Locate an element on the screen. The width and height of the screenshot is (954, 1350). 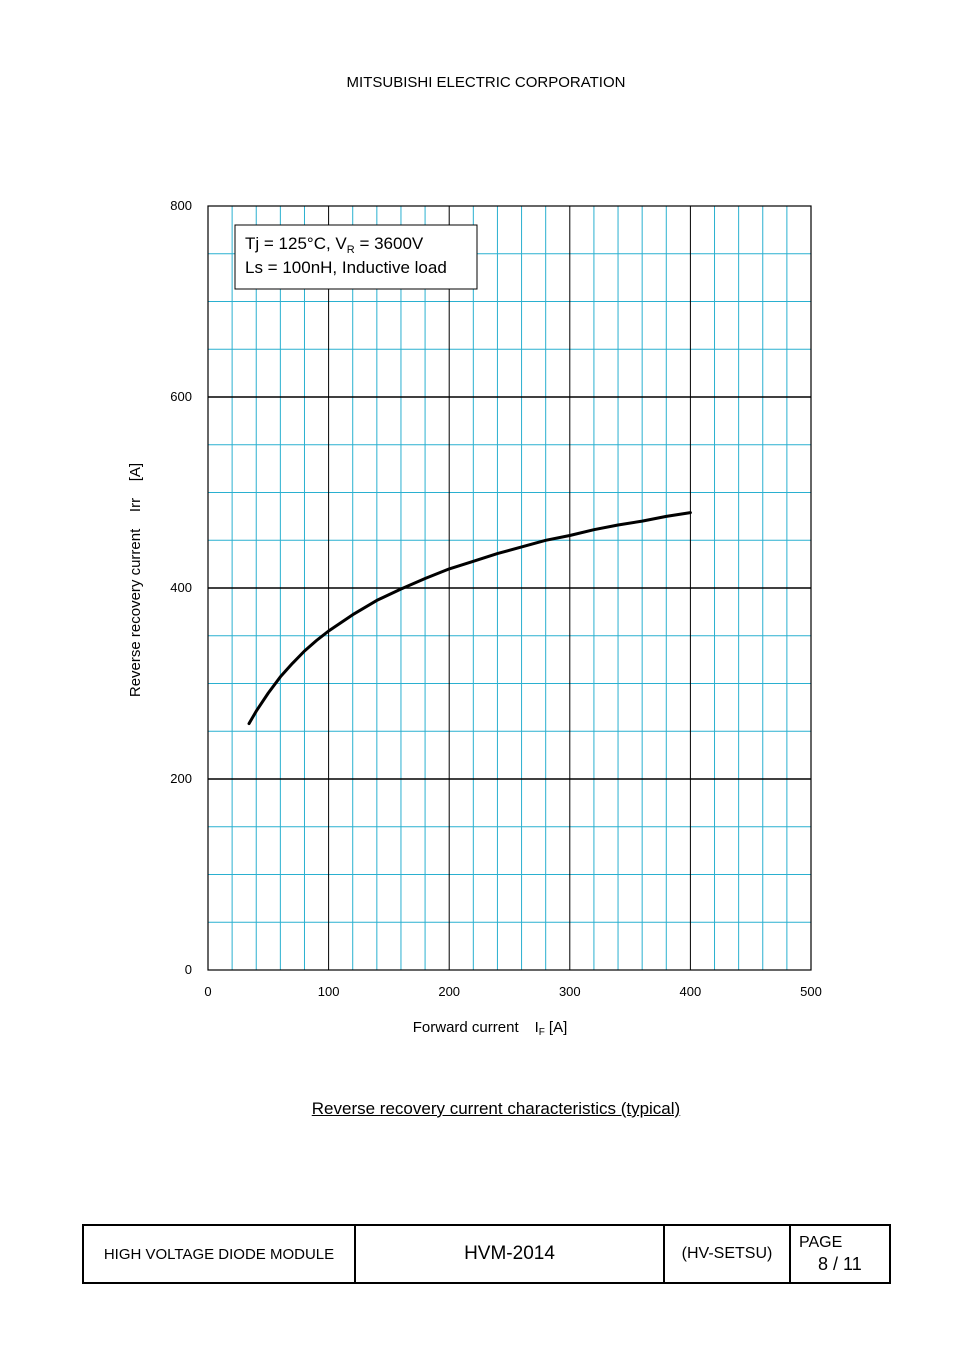
curve-layer is located at coordinates (469, 618).